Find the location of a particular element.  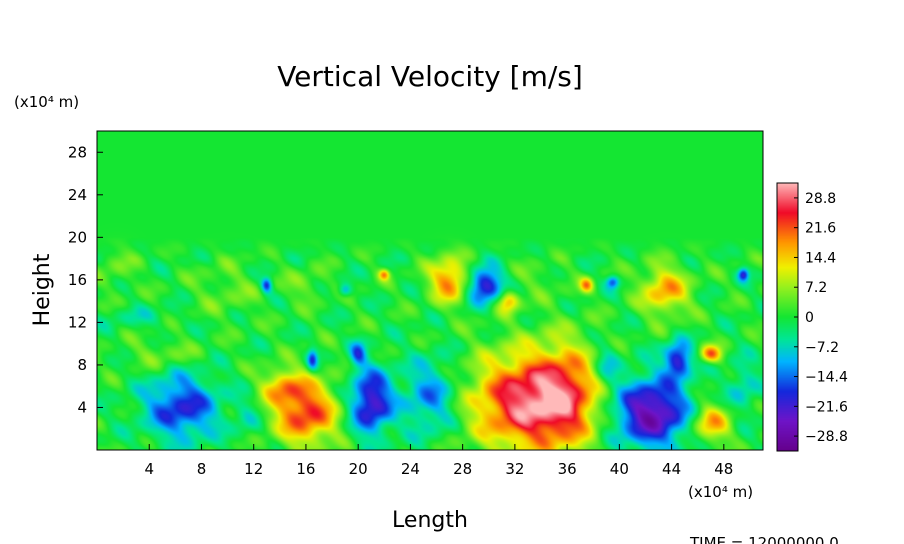

x-tick-label: 16 is located at coordinates (305, 469).